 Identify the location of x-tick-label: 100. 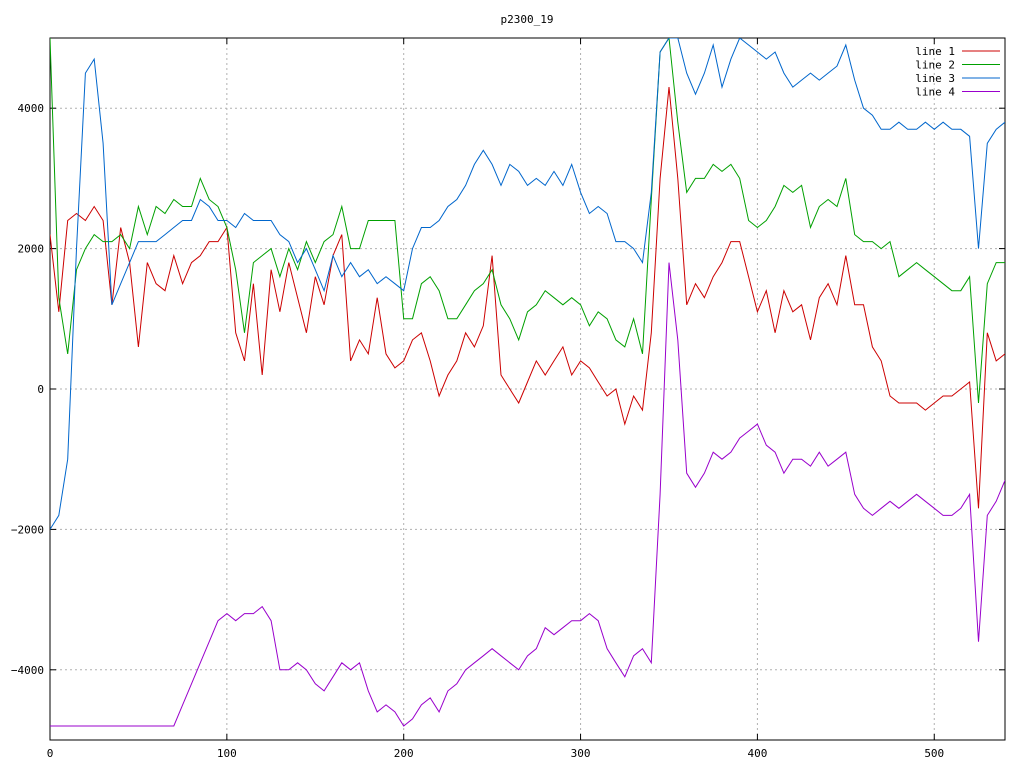
(227, 753).